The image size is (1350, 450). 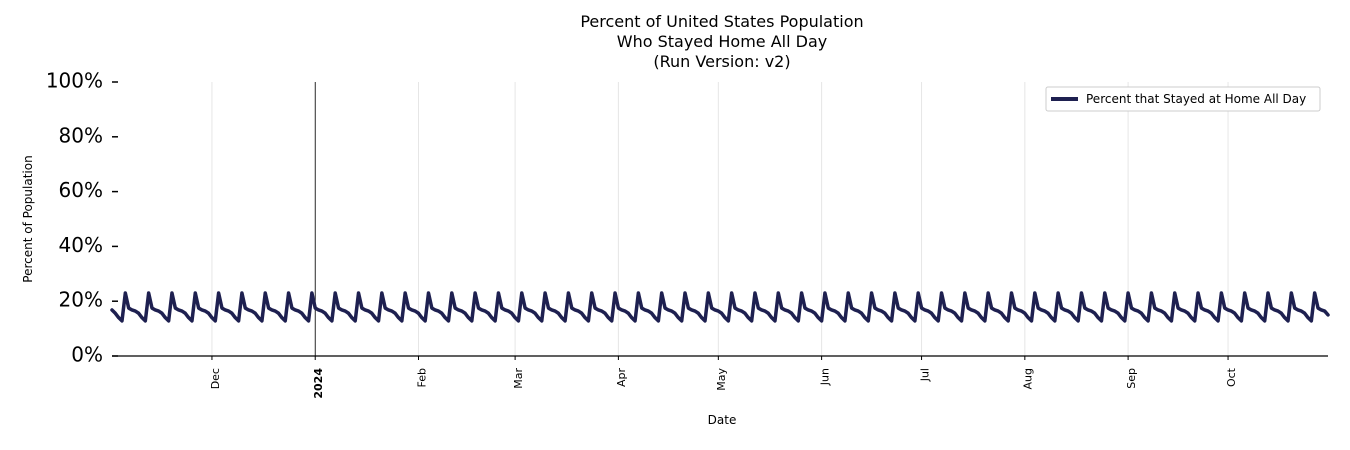 I want to click on chart-title-line: (Run Version: v2), so click(x=721, y=61).